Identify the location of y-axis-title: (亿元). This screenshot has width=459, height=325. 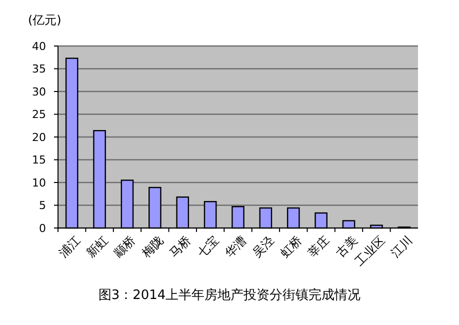
(45, 20).